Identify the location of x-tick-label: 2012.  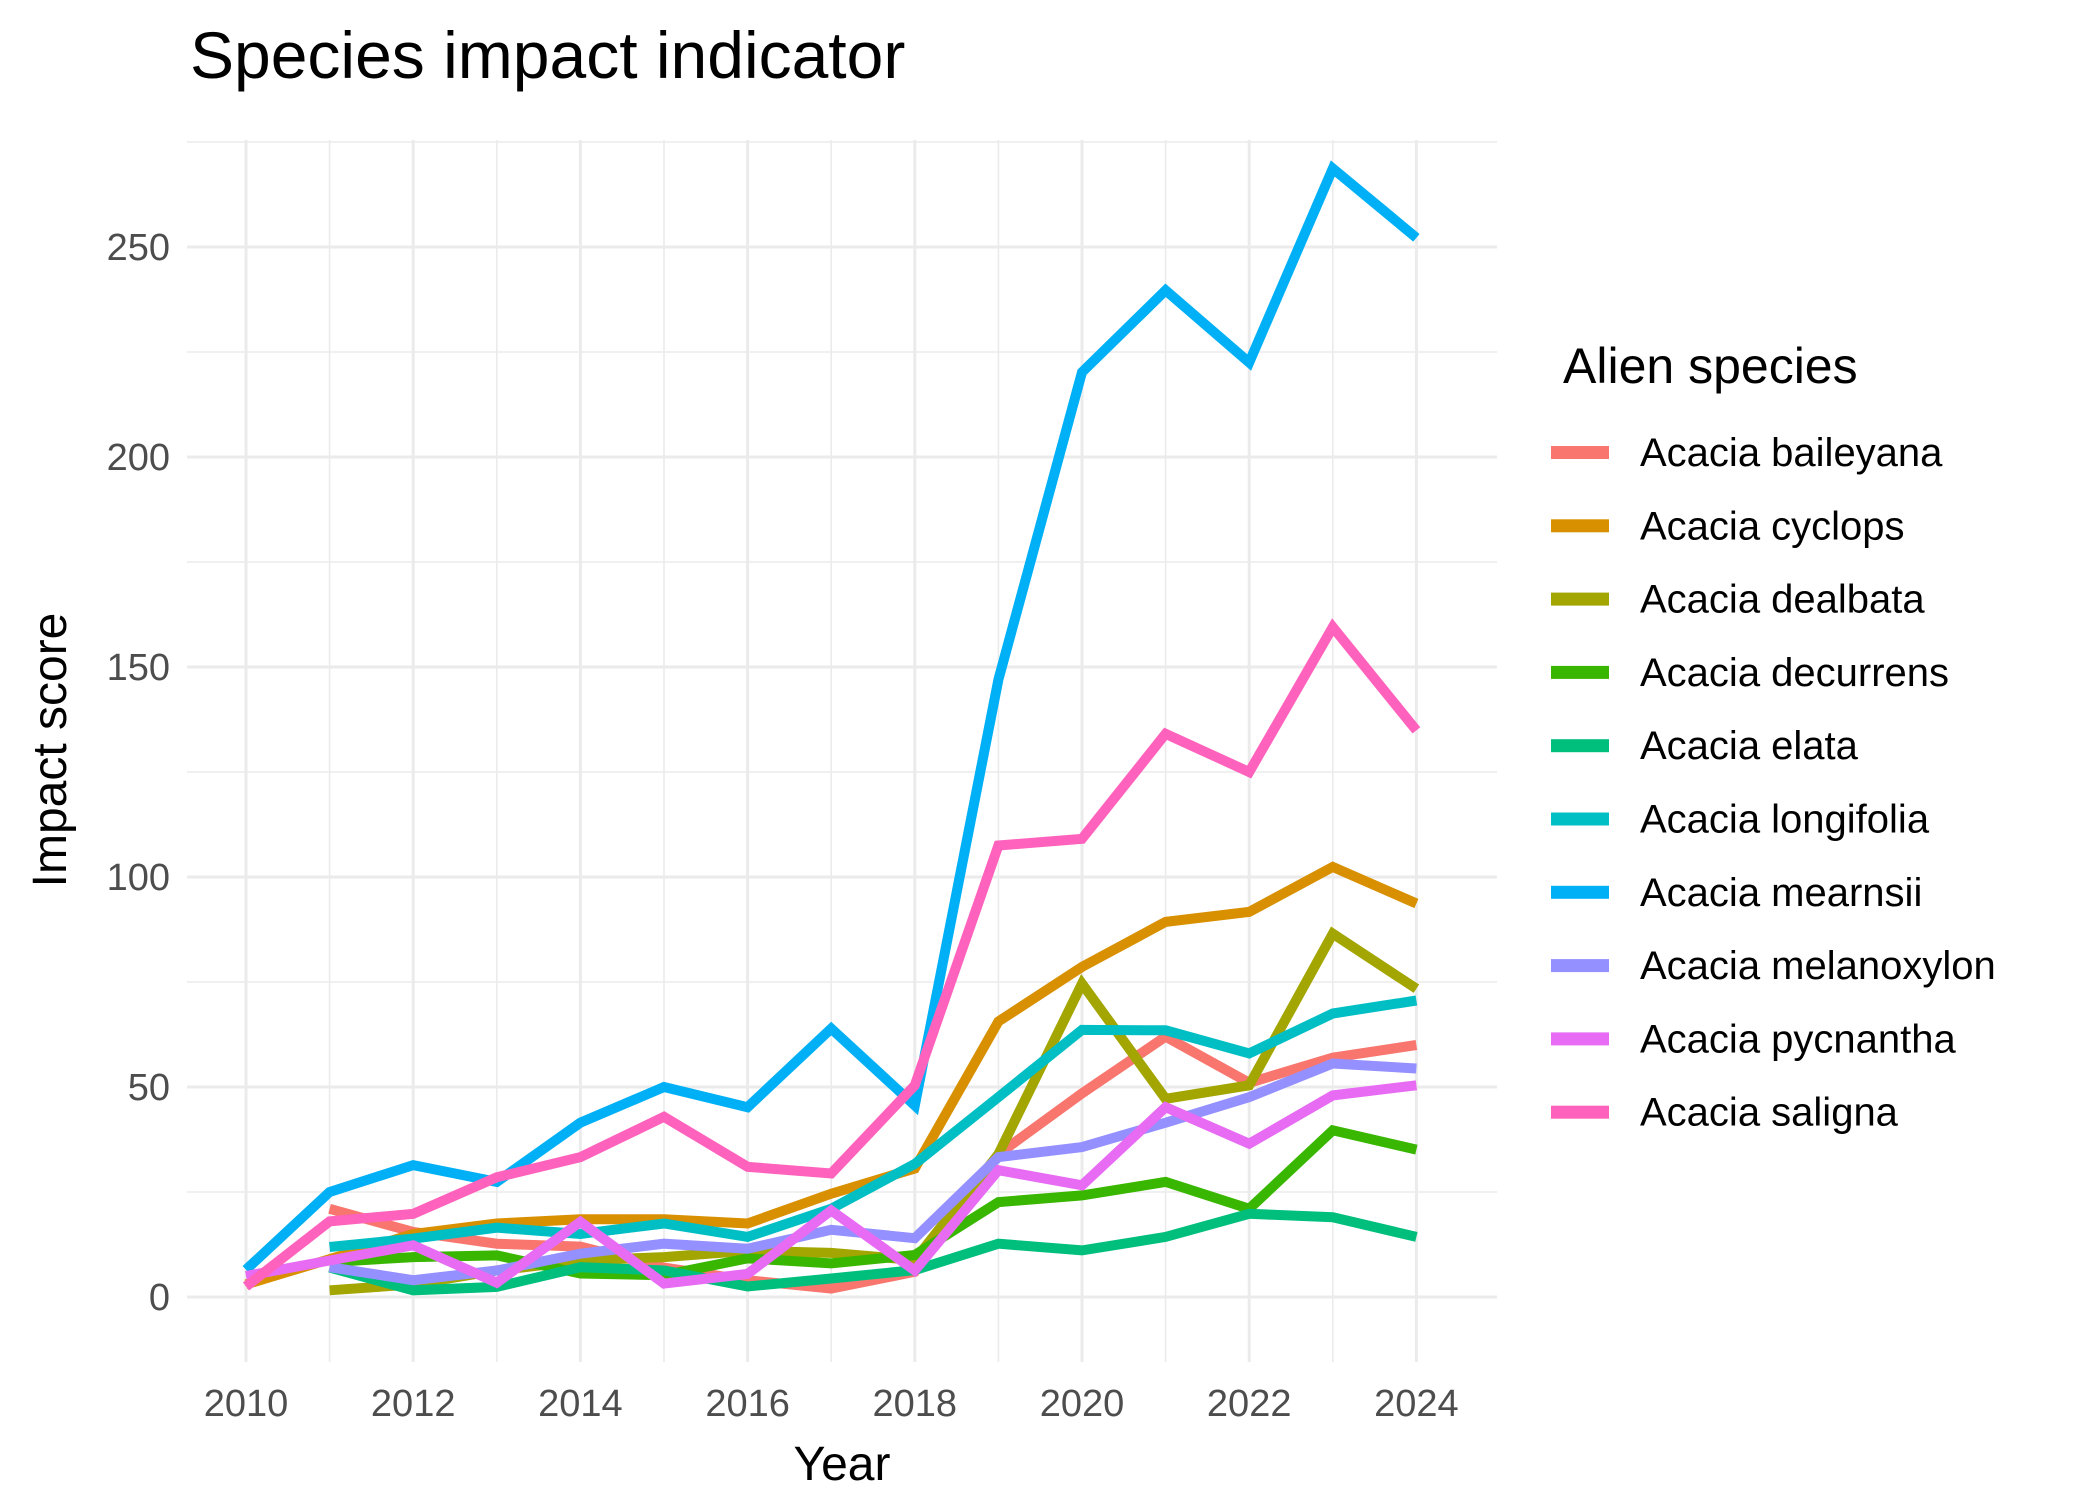
(413, 1404).